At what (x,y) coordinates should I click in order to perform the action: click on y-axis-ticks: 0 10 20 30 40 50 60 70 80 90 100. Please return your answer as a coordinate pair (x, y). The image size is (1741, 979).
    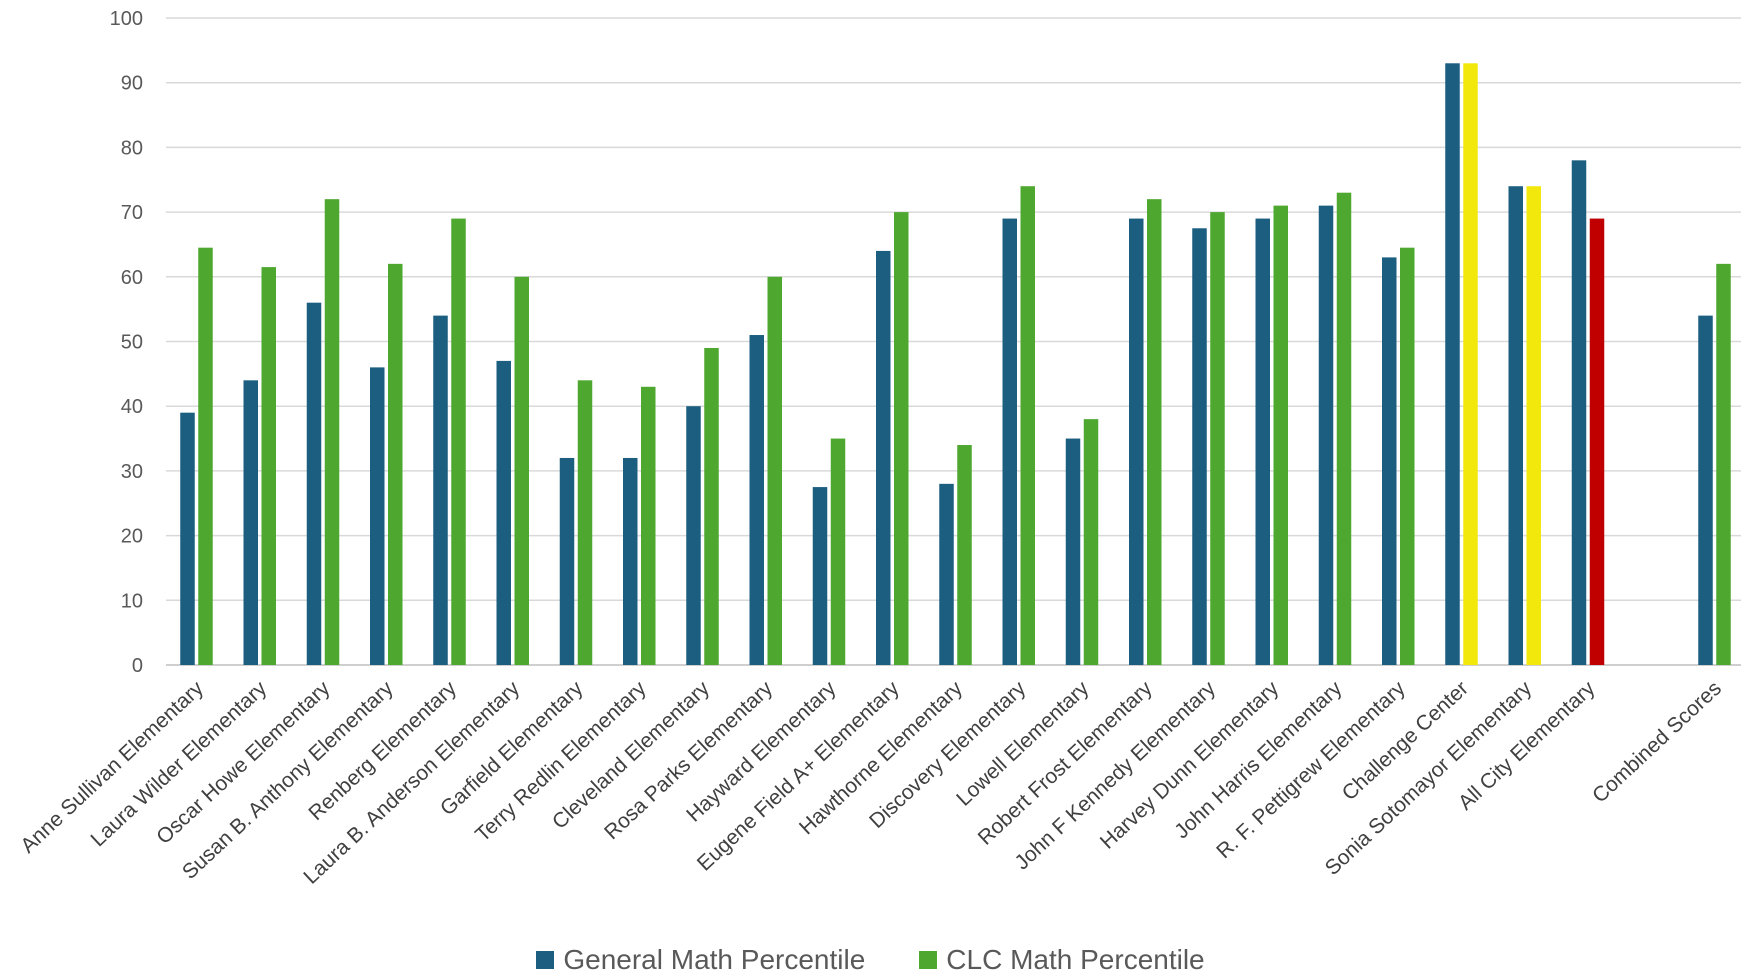
    Looking at the image, I should click on (126, 342).